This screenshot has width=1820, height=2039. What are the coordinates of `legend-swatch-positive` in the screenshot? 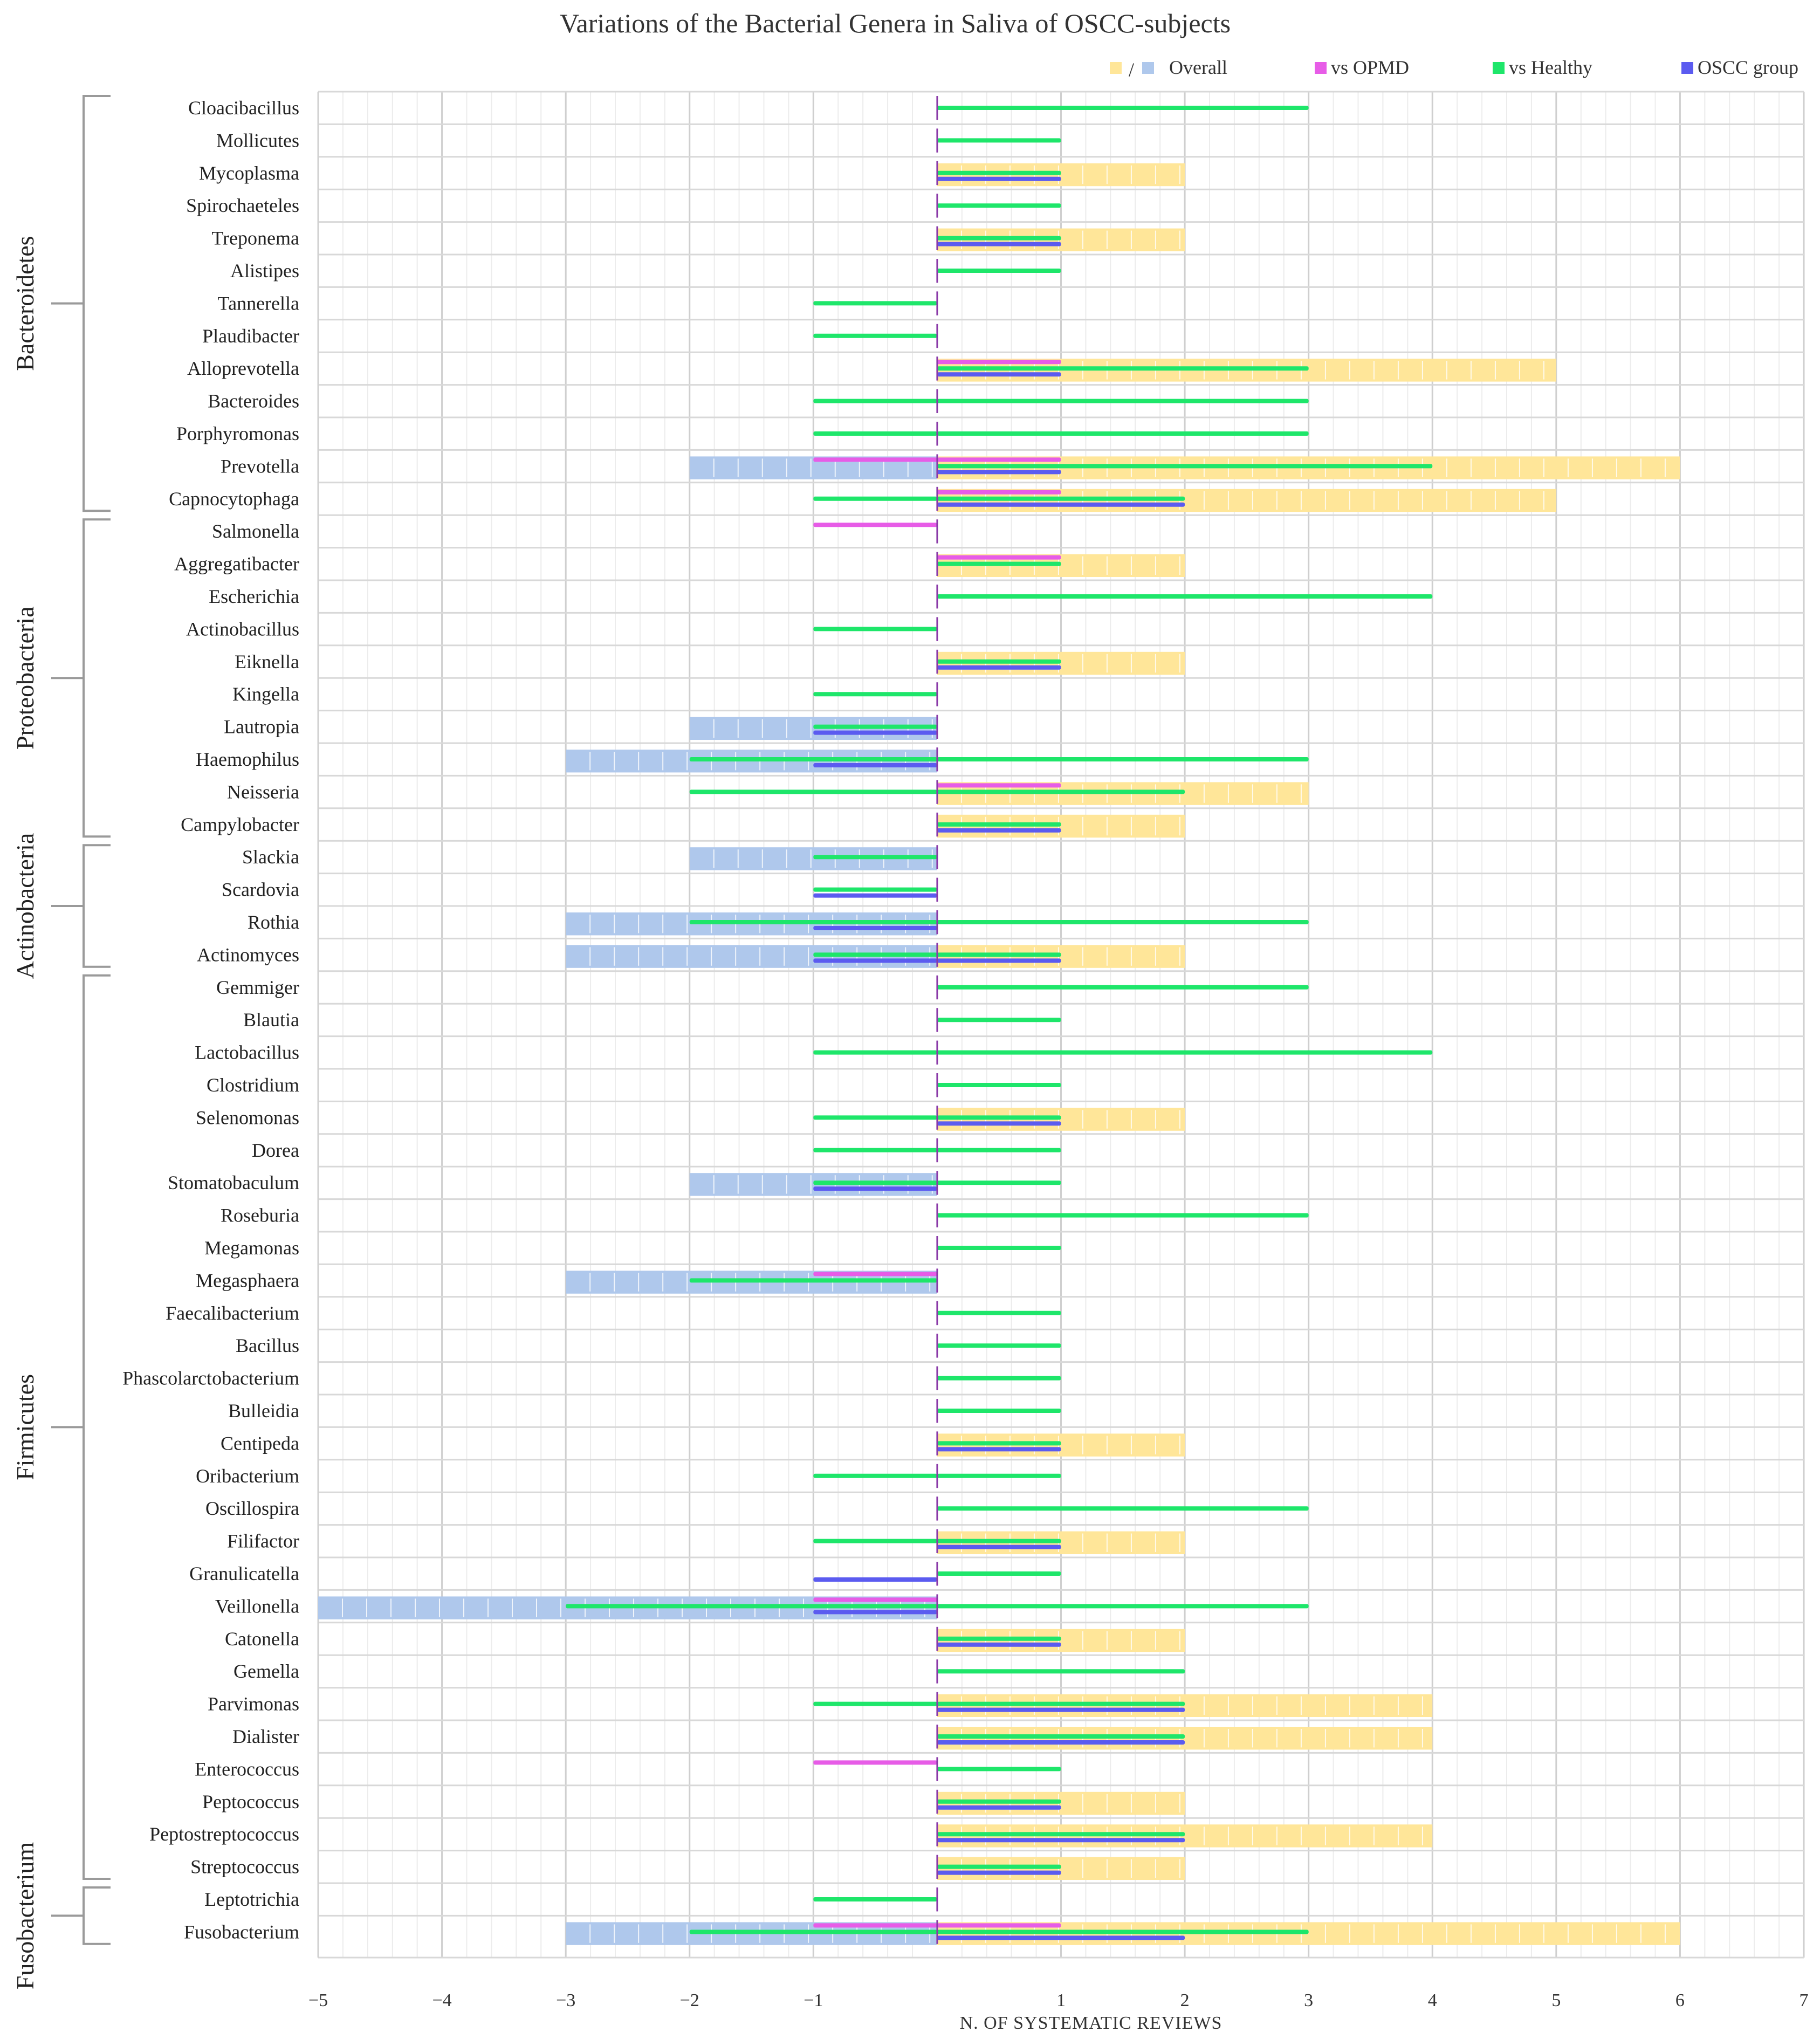 It's located at (1116, 68).